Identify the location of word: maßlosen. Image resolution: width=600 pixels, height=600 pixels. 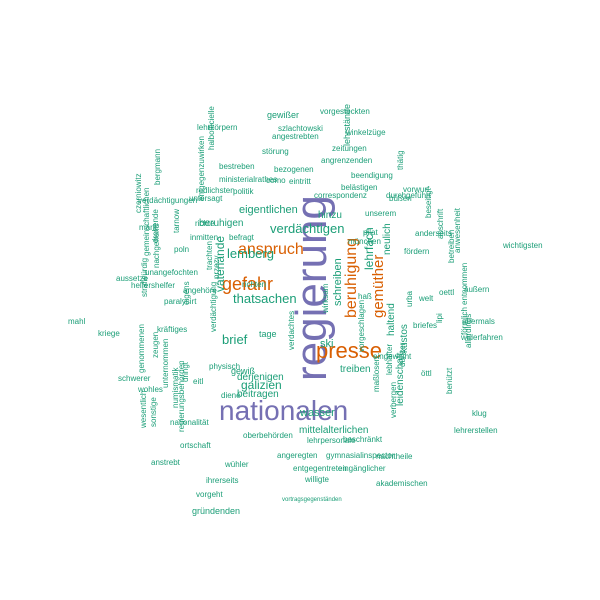
(376, 374).